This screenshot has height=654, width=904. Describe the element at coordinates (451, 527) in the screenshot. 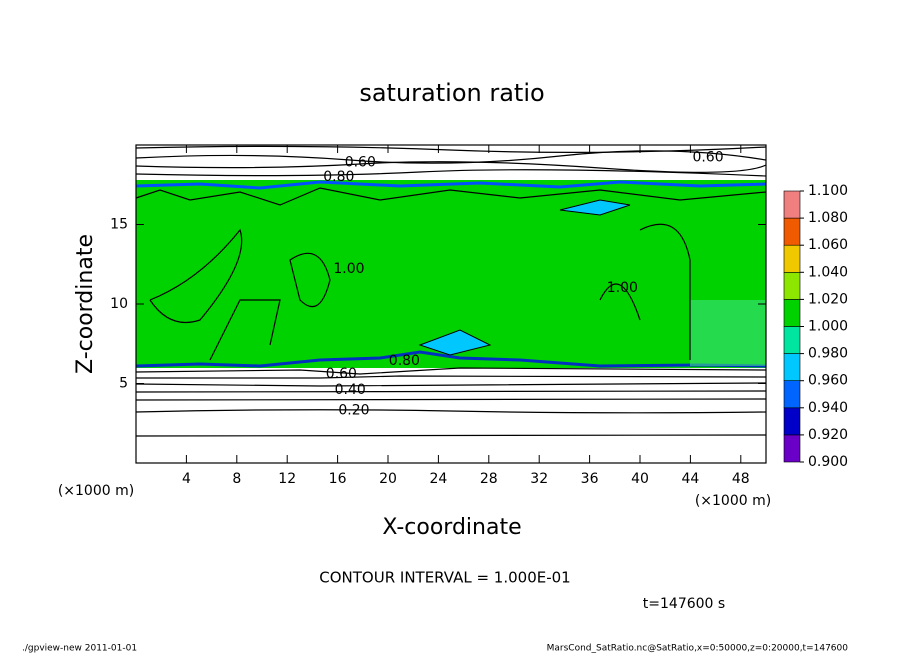

I see `x-axis-label: X-coordinate` at that location.